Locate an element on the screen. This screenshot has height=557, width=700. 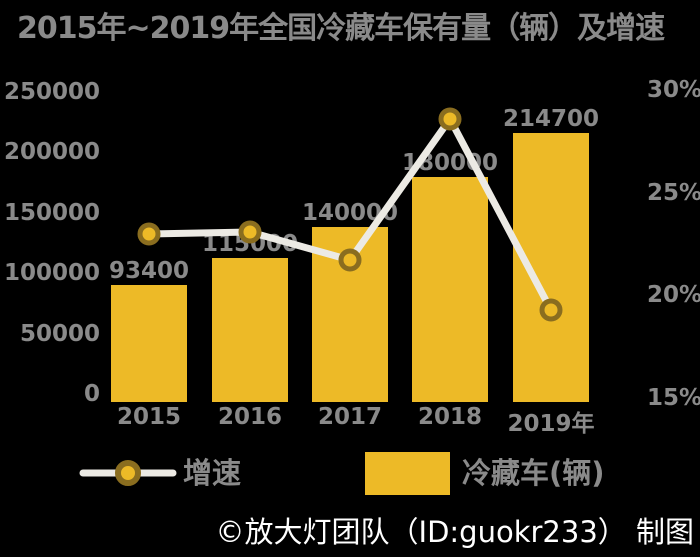
y-axis-tick-left-250000: 250000 is located at coordinates (51, 92).